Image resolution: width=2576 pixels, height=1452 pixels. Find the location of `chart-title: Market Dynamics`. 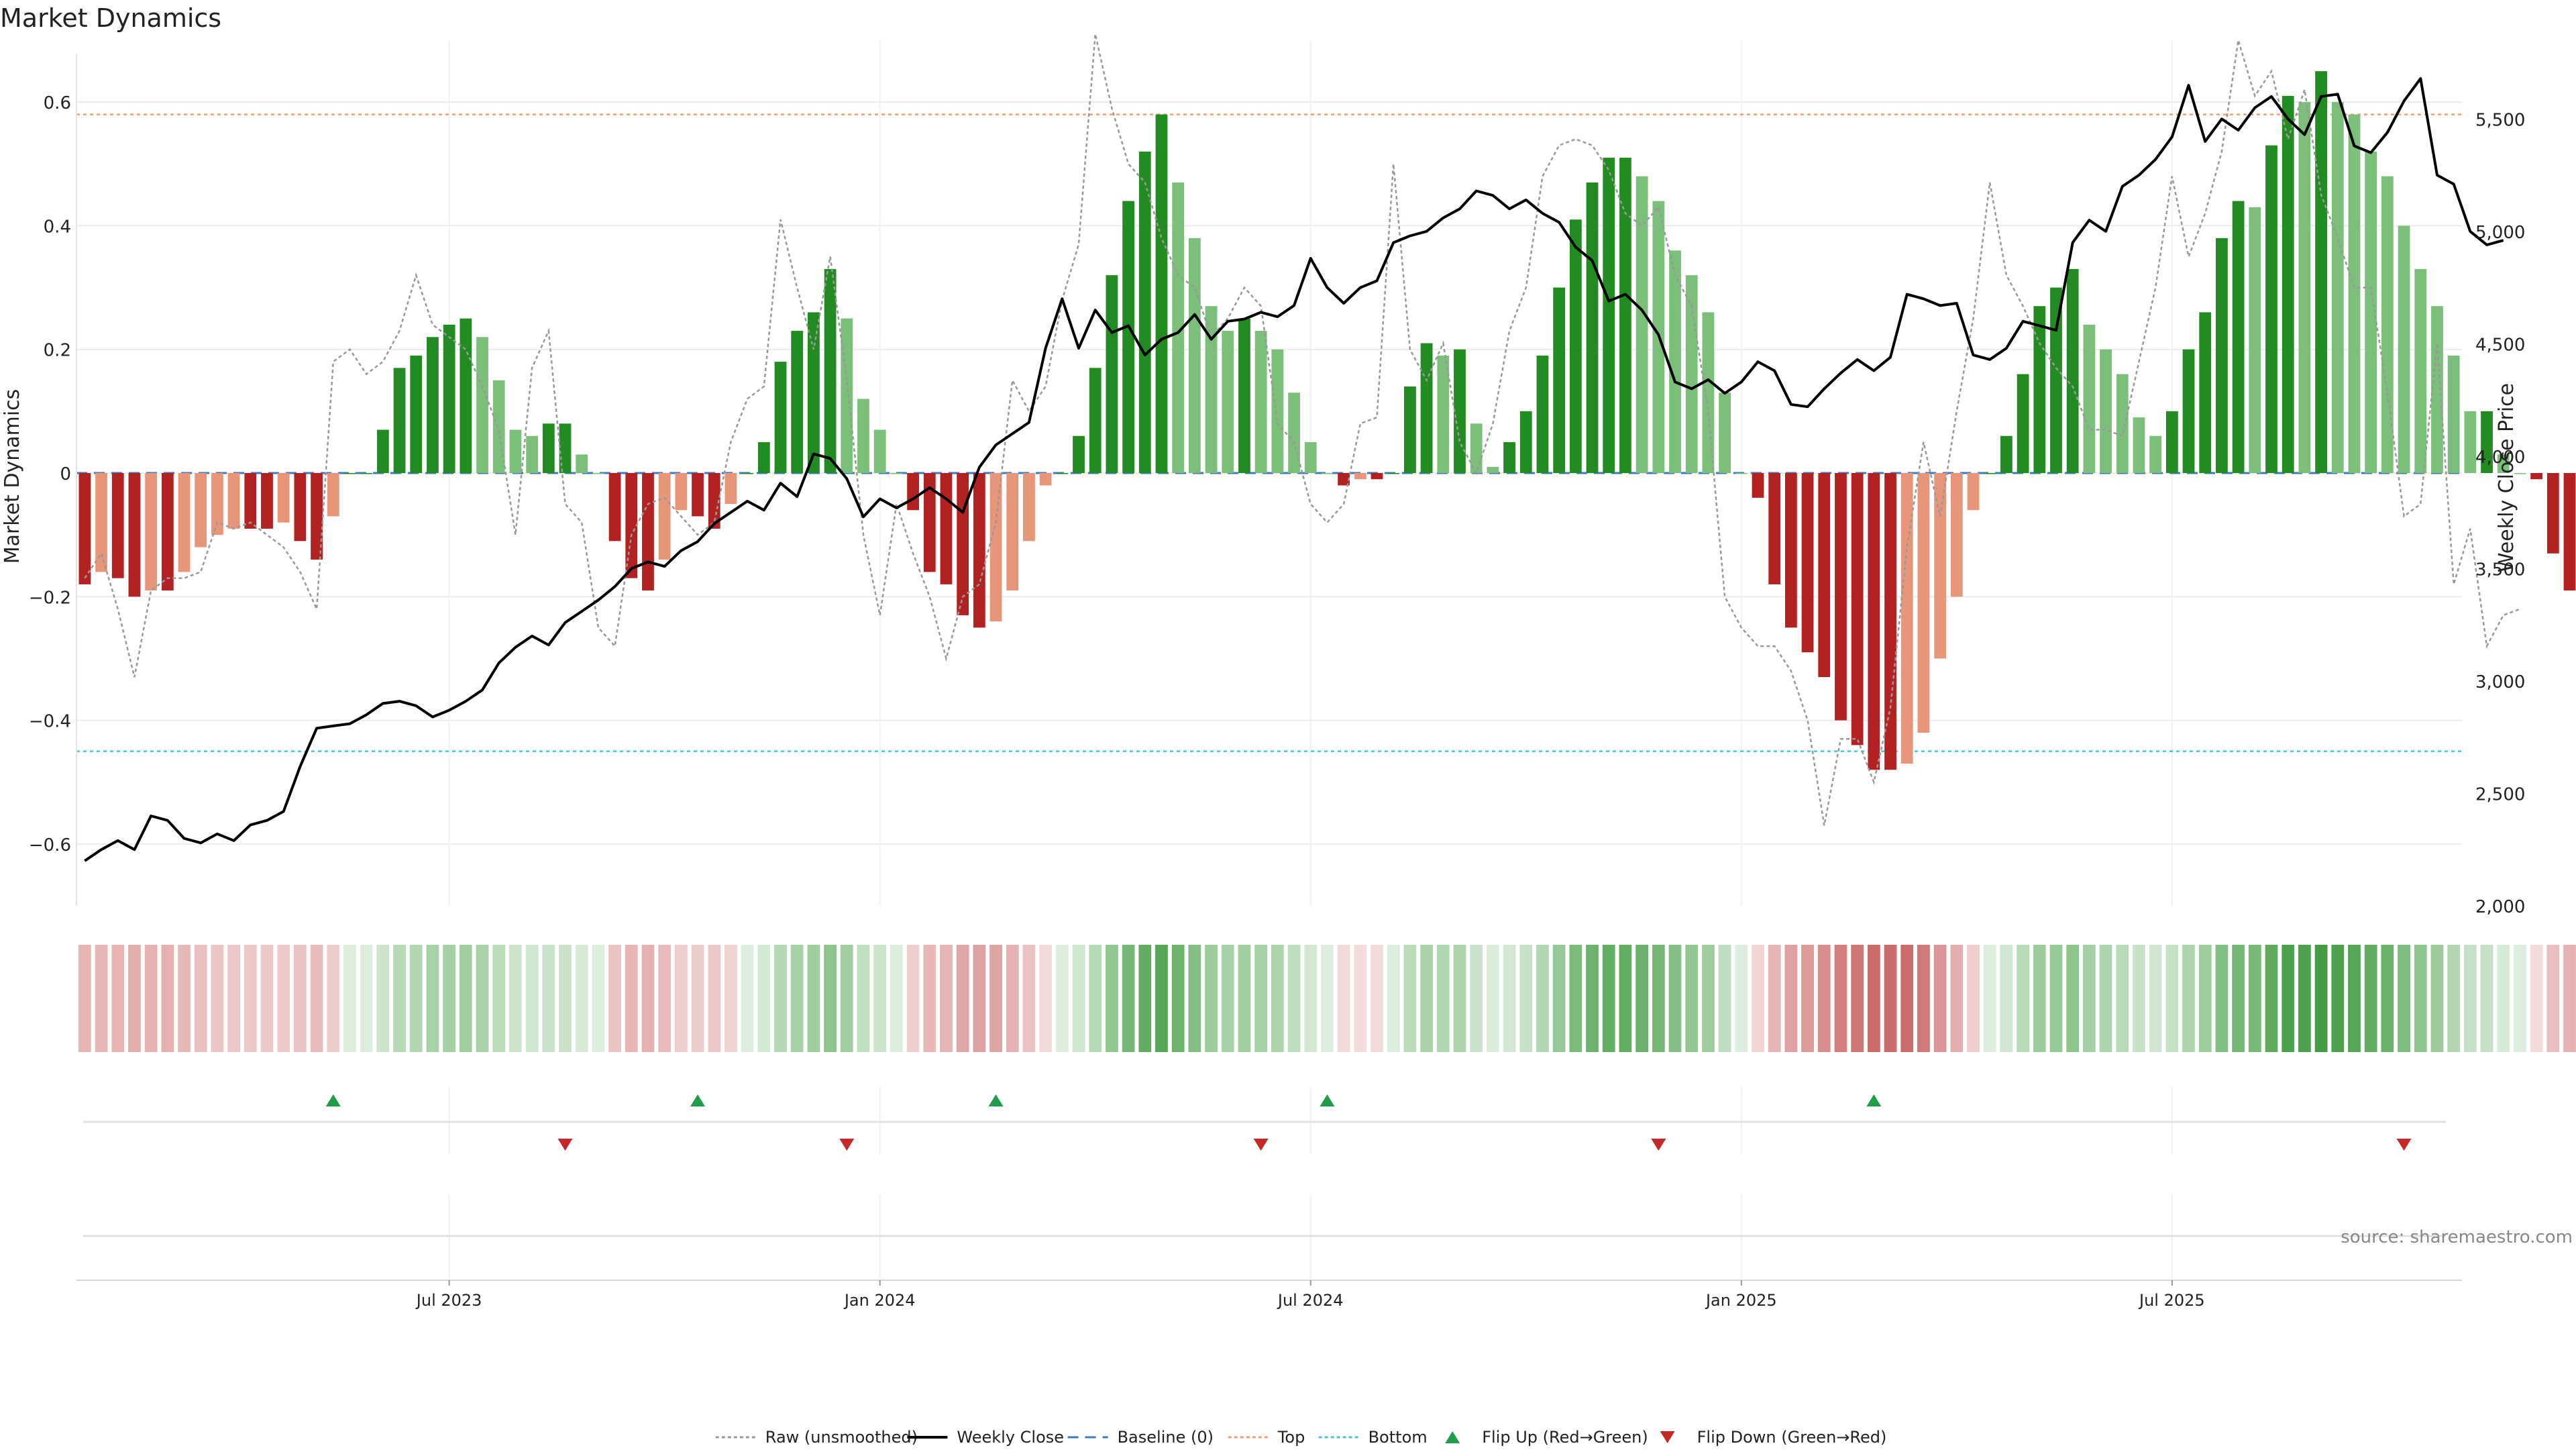

chart-title: Market Dynamics is located at coordinates (110, 18).